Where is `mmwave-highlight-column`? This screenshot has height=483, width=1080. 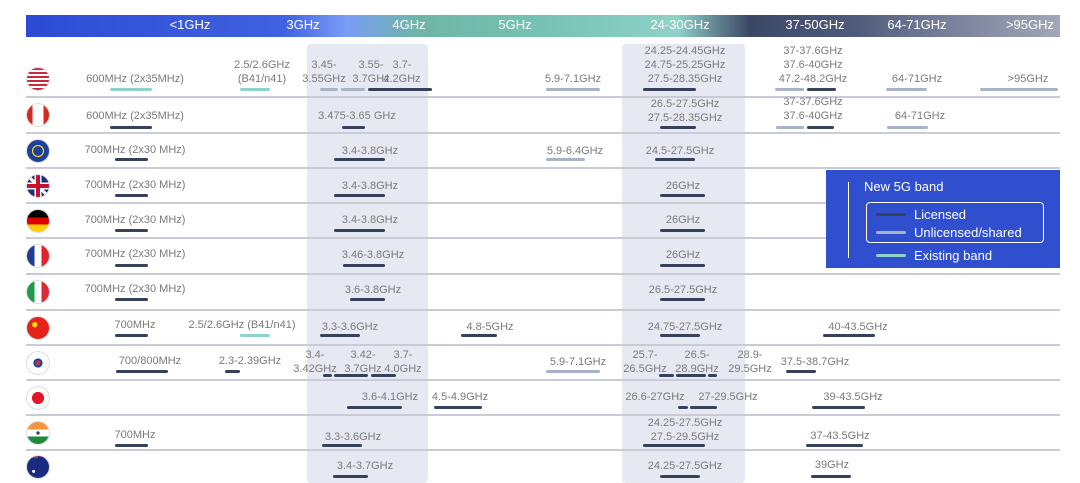 mmwave-highlight-column is located at coordinates (683, 263).